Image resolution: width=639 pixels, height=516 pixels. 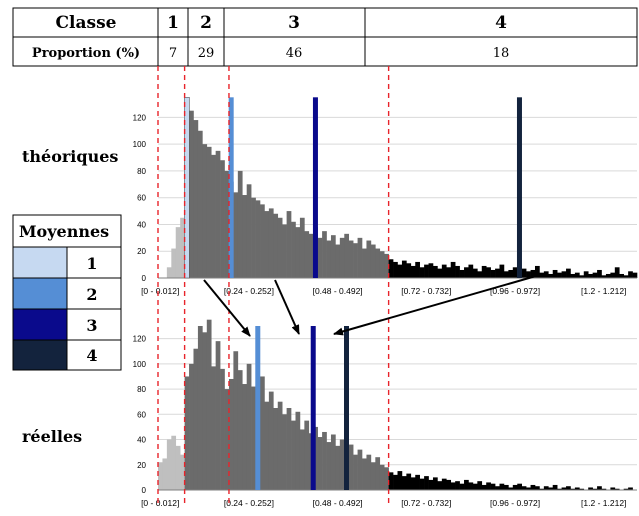 I want to click on class-4-label: 4, so click(x=501, y=23).